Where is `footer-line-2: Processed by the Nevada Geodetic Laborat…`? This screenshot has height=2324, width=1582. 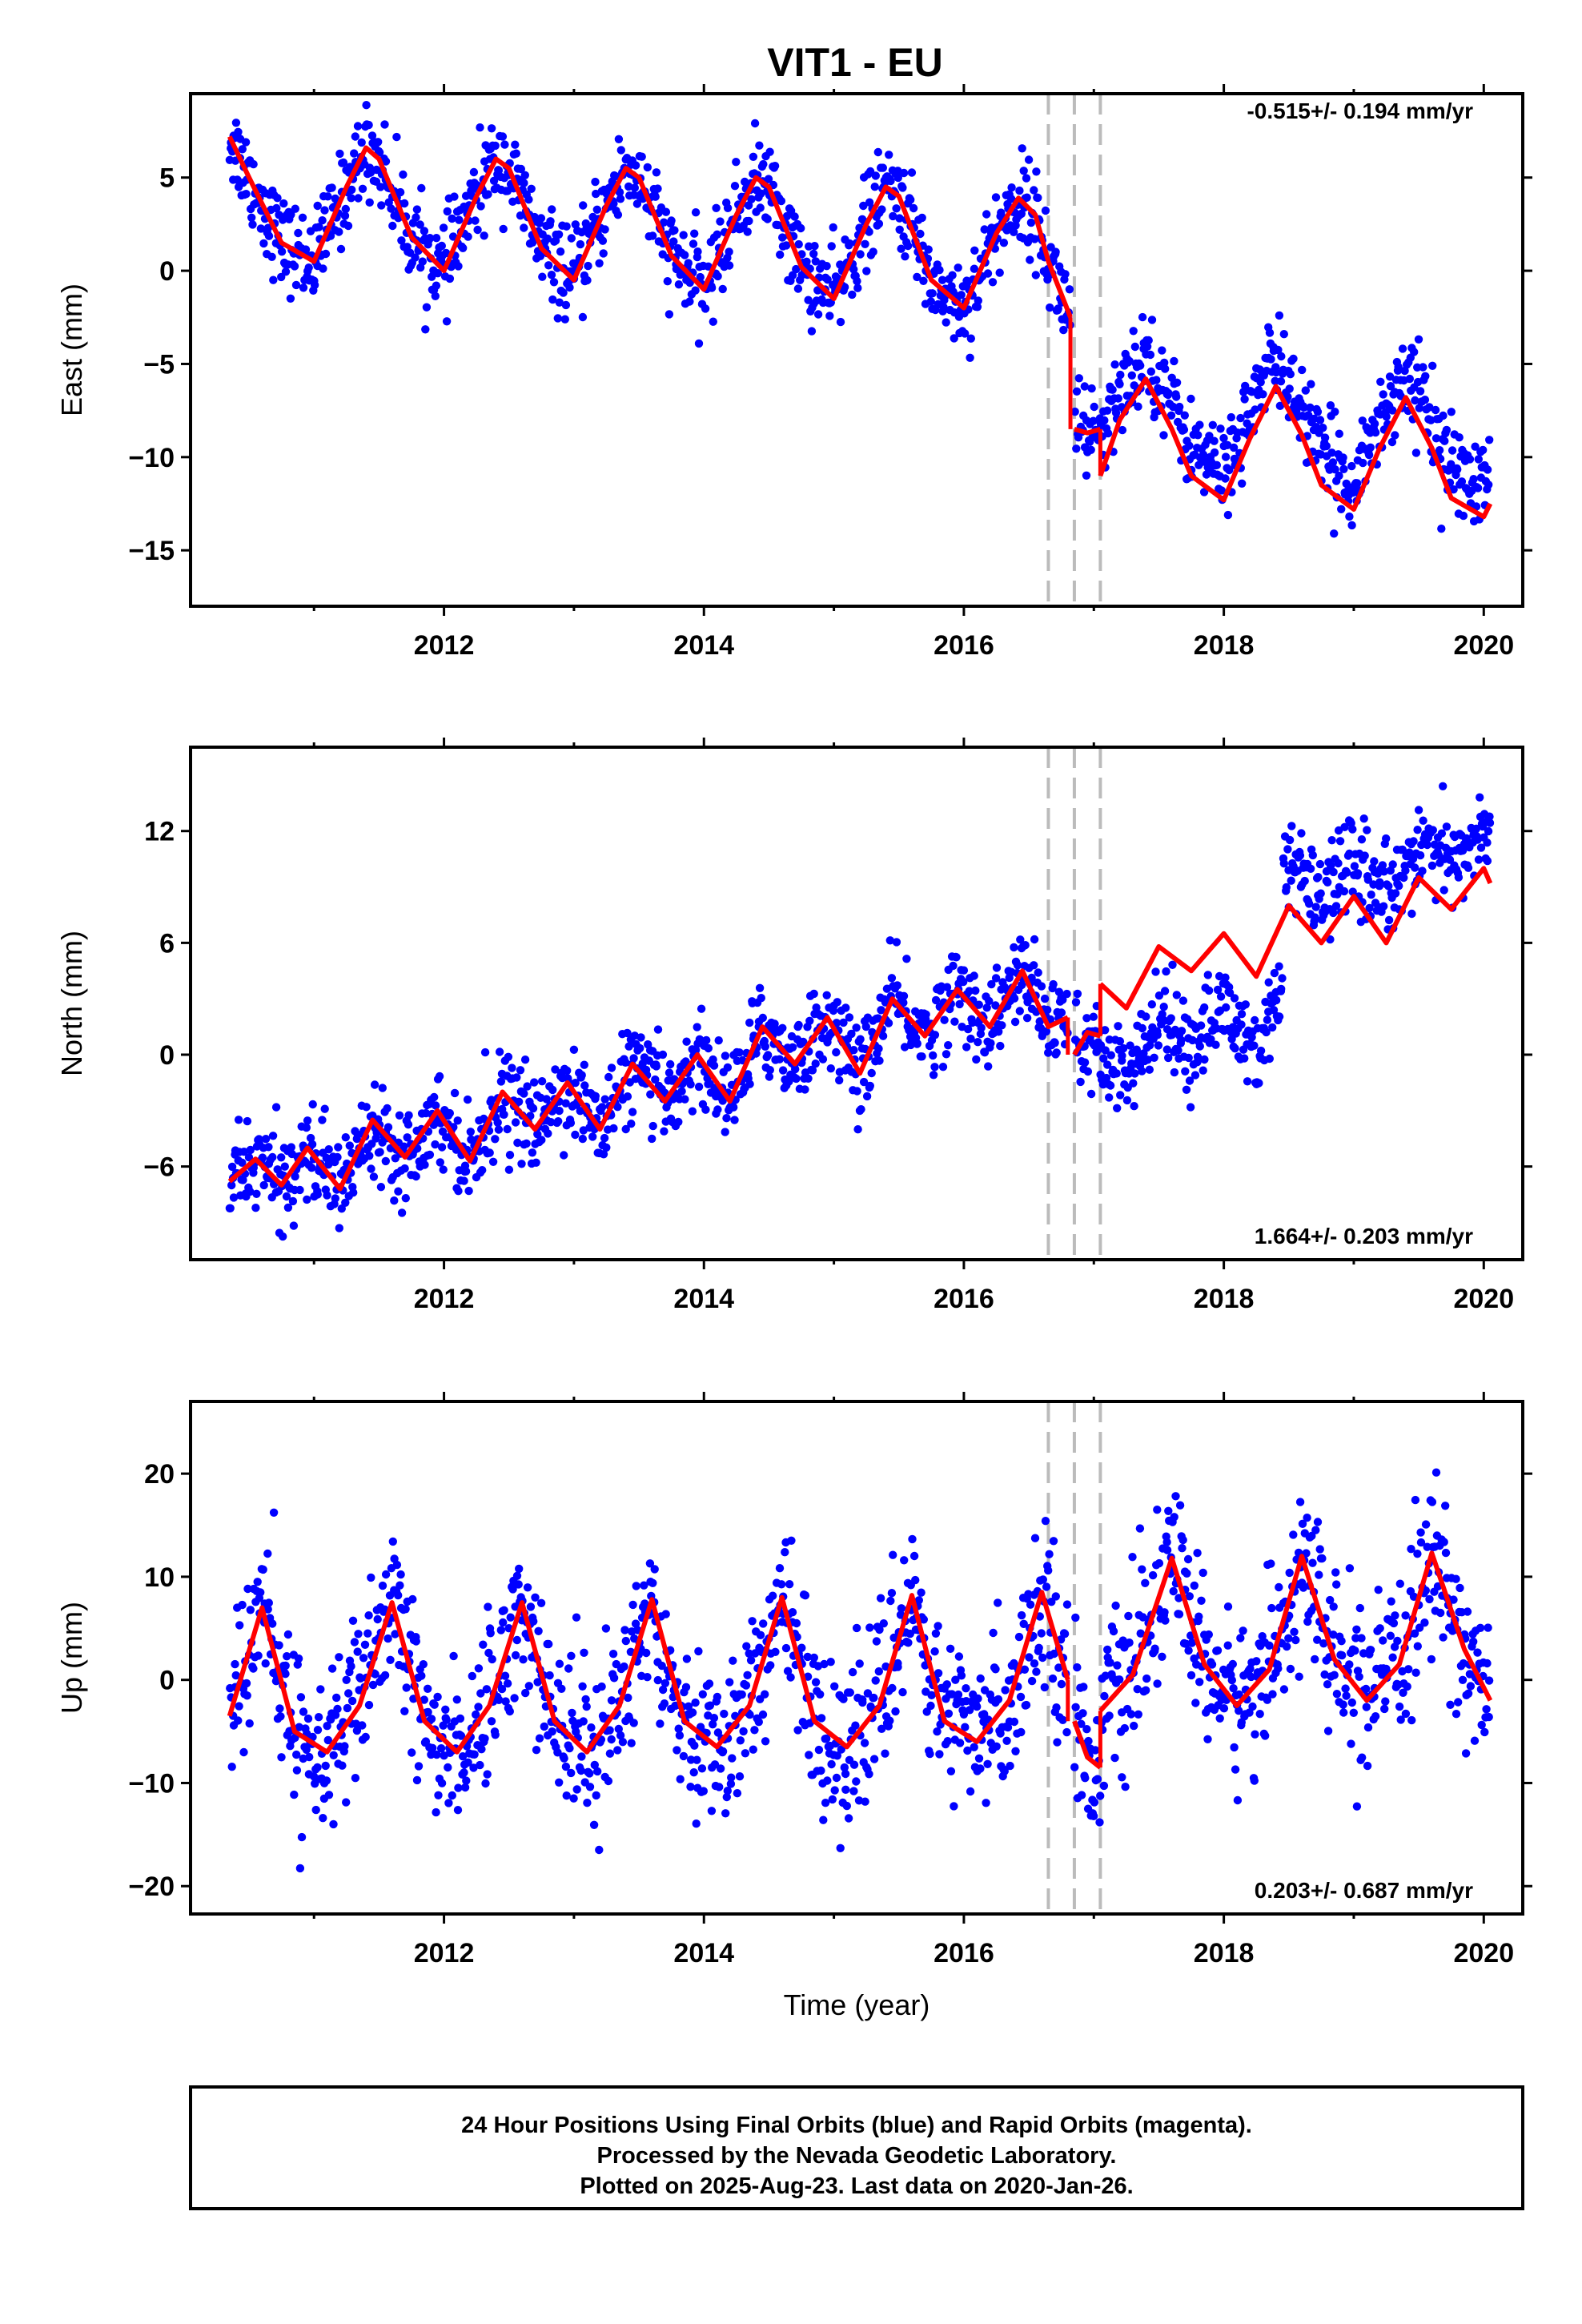 footer-line-2: Processed by the Nevada Geodetic Laborat… is located at coordinates (857, 2156).